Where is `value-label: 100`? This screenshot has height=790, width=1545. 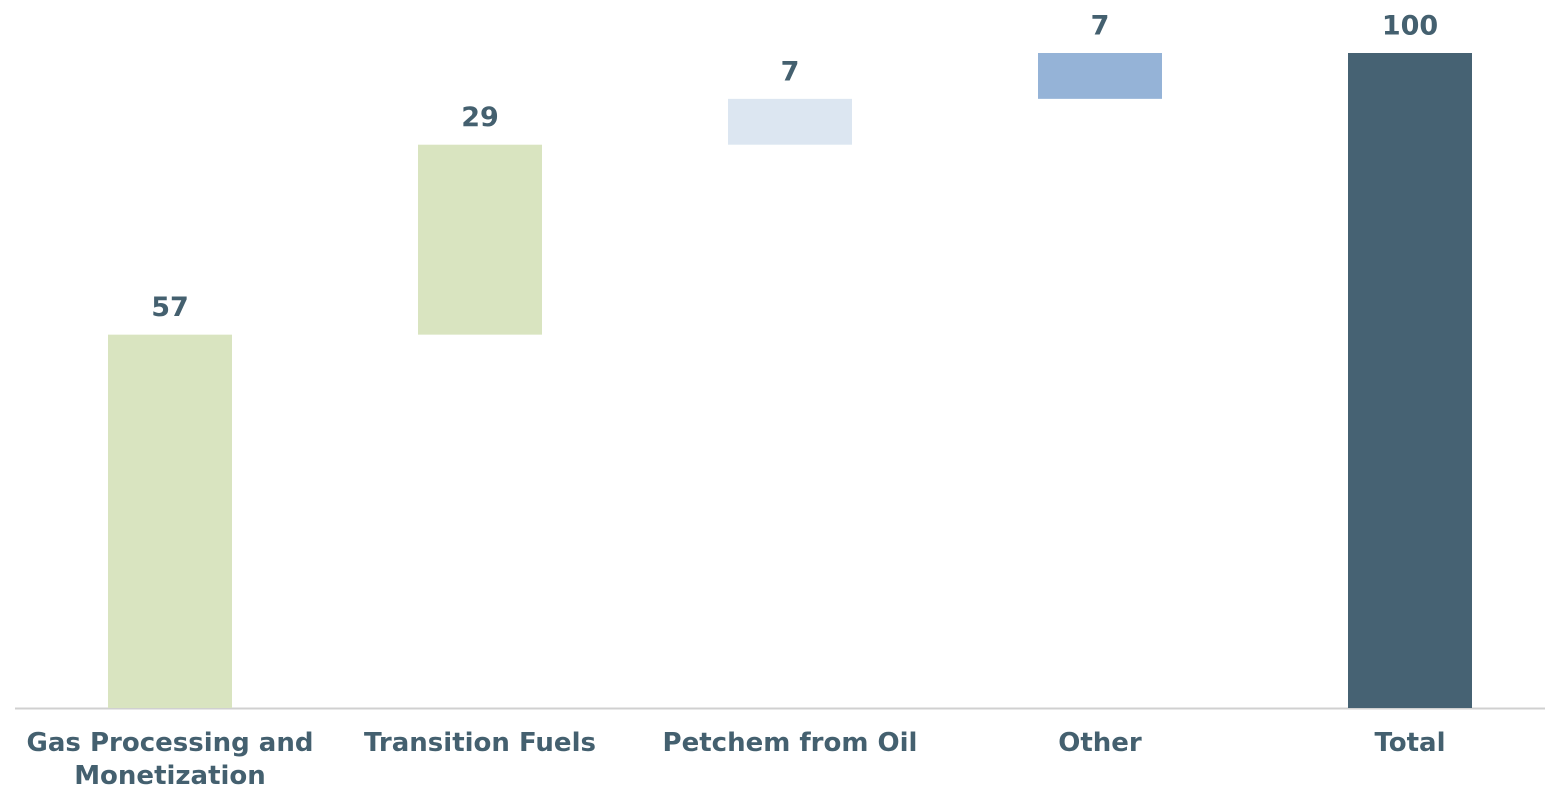
value-label: 100 is located at coordinates (1410, 26).